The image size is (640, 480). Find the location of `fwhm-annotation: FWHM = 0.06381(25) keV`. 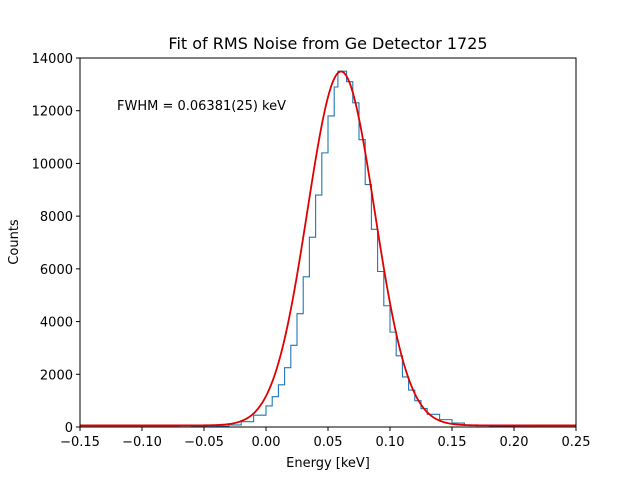

fwhm-annotation: FWHM = 0.06381(25) keV is located at coordinates (201, 106).